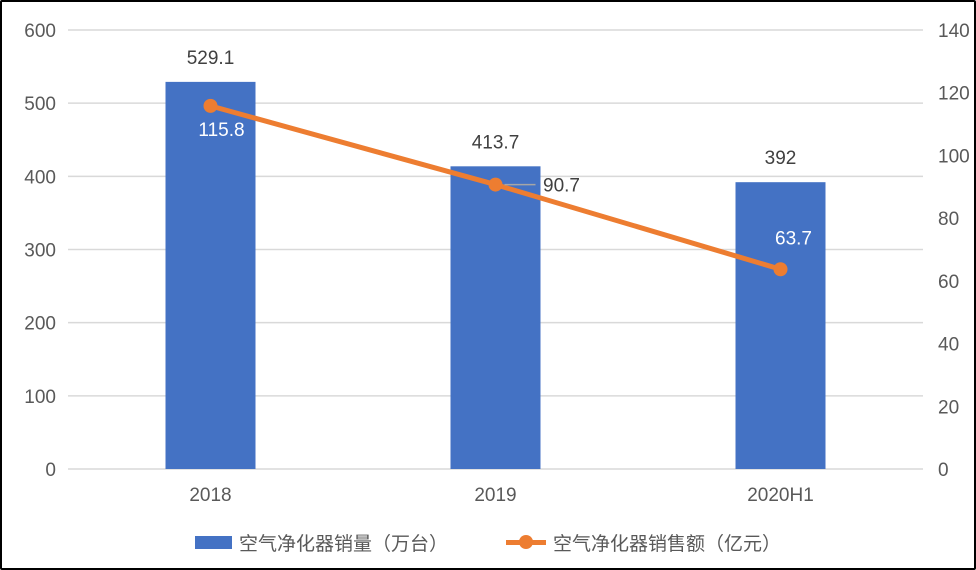 Image resolution: width=976 pixels, height=570 pixels. Describe the element at coordinates (561, 186) in the screenshot. I see `line-data-label: 90.7` at that location.